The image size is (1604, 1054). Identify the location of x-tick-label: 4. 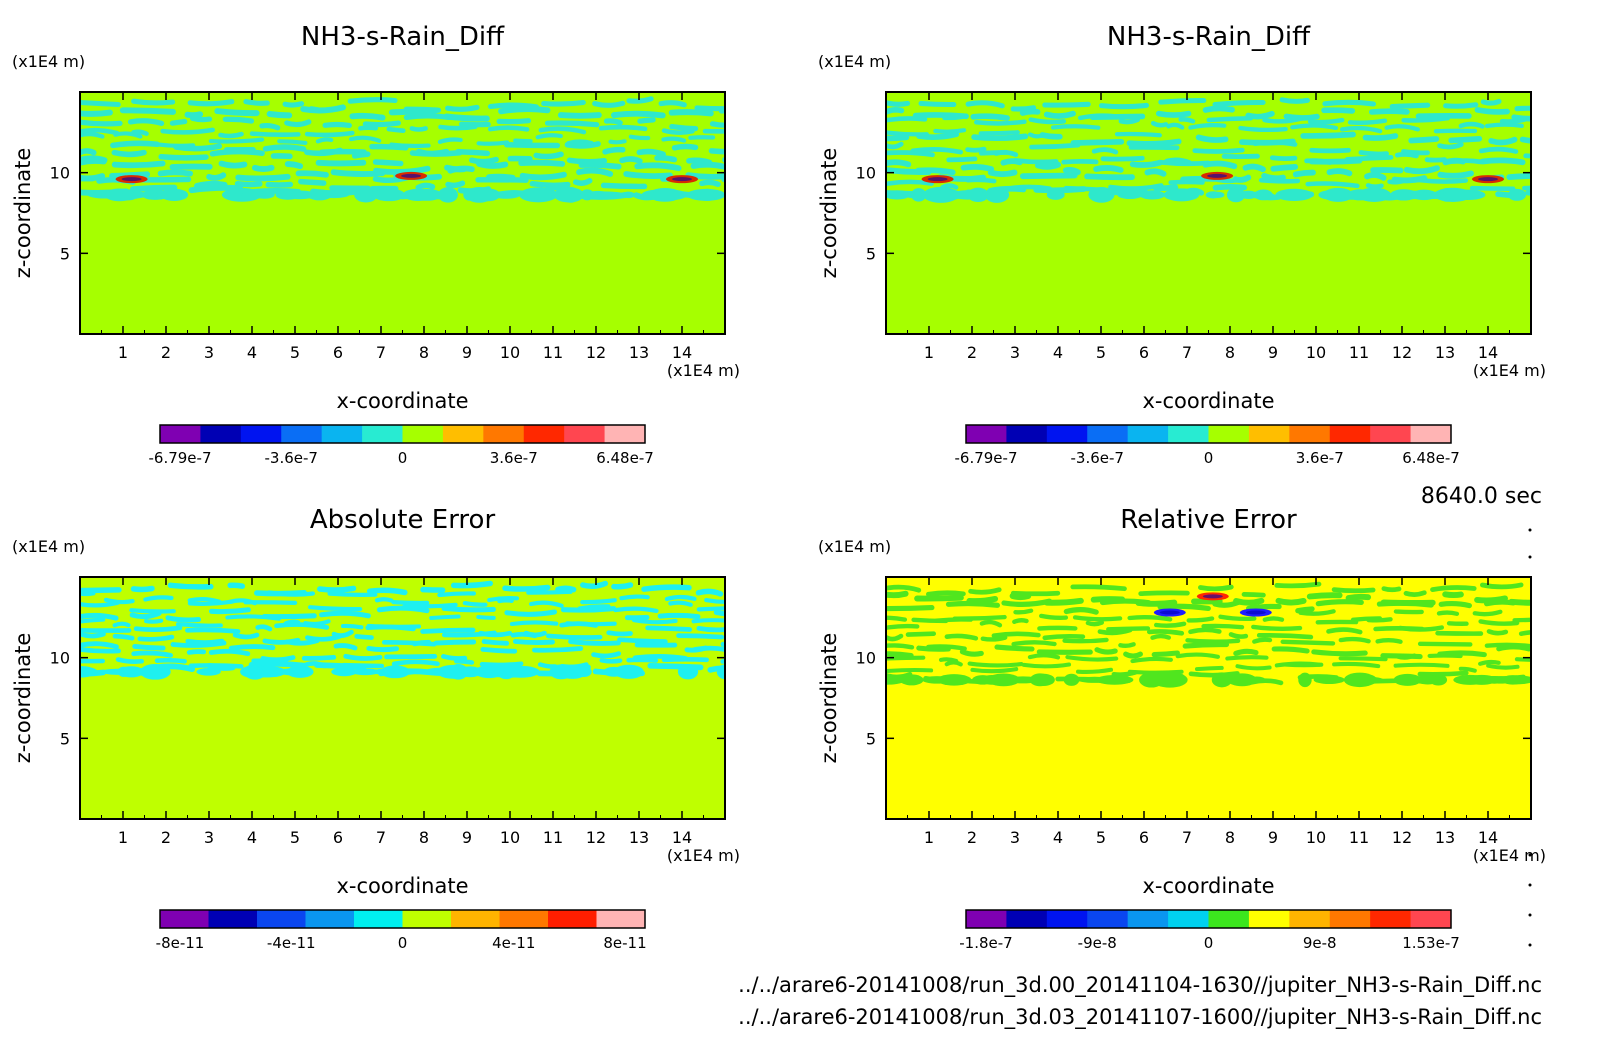
(1058, 352).